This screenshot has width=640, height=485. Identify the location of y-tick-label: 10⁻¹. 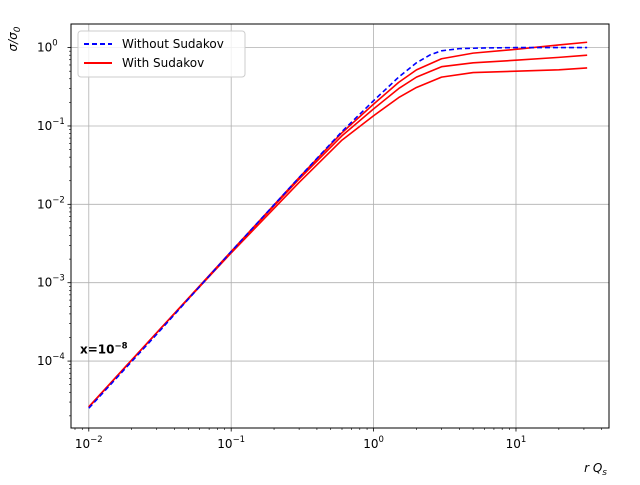
(51, 125).